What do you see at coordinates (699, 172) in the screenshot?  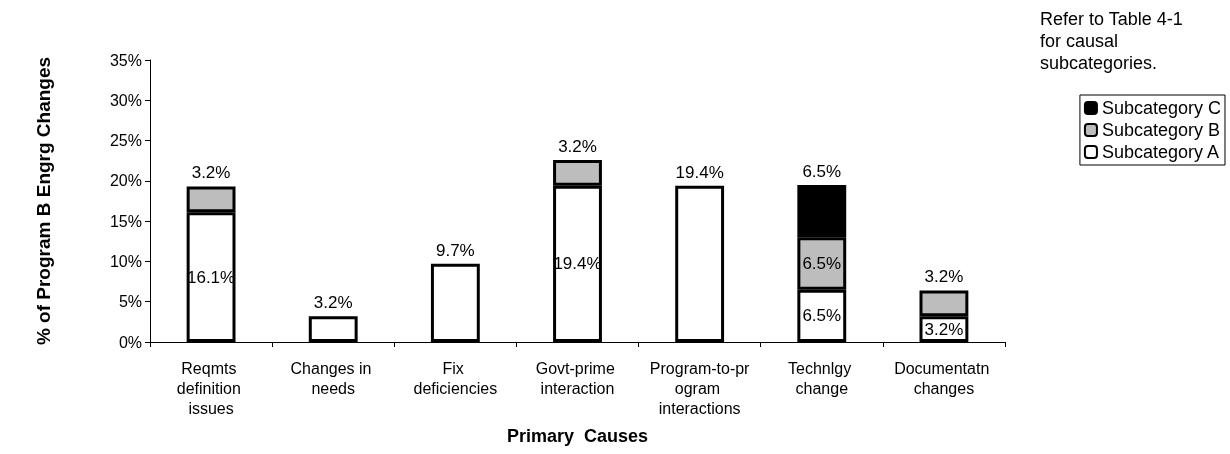 I see `data-label: 19.4%` at bounding box center [699, 172].